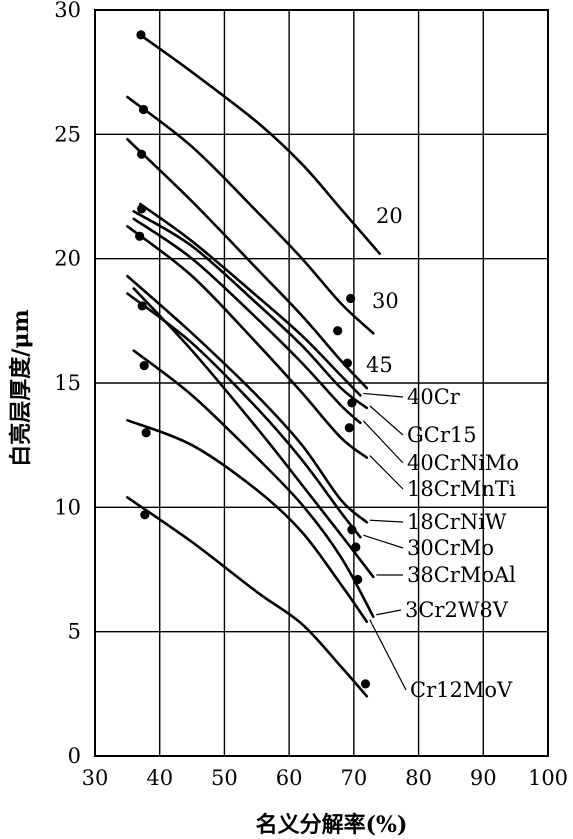 The image size is (573, 839). I want to click on series-label: 30, so click(385, 301).